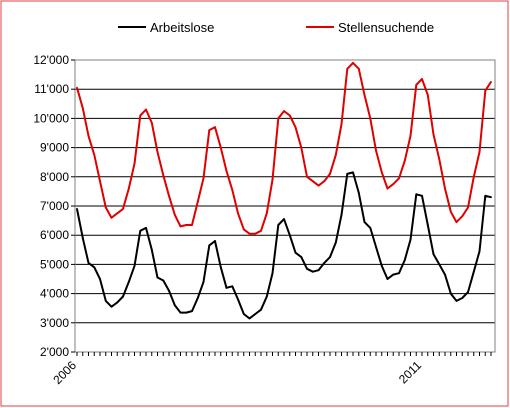 This screenshot has width=510, height=408. Describe the element at coordinates (54, 177) in the screenshot. I see `y-tick-label: 8'000` at that location.